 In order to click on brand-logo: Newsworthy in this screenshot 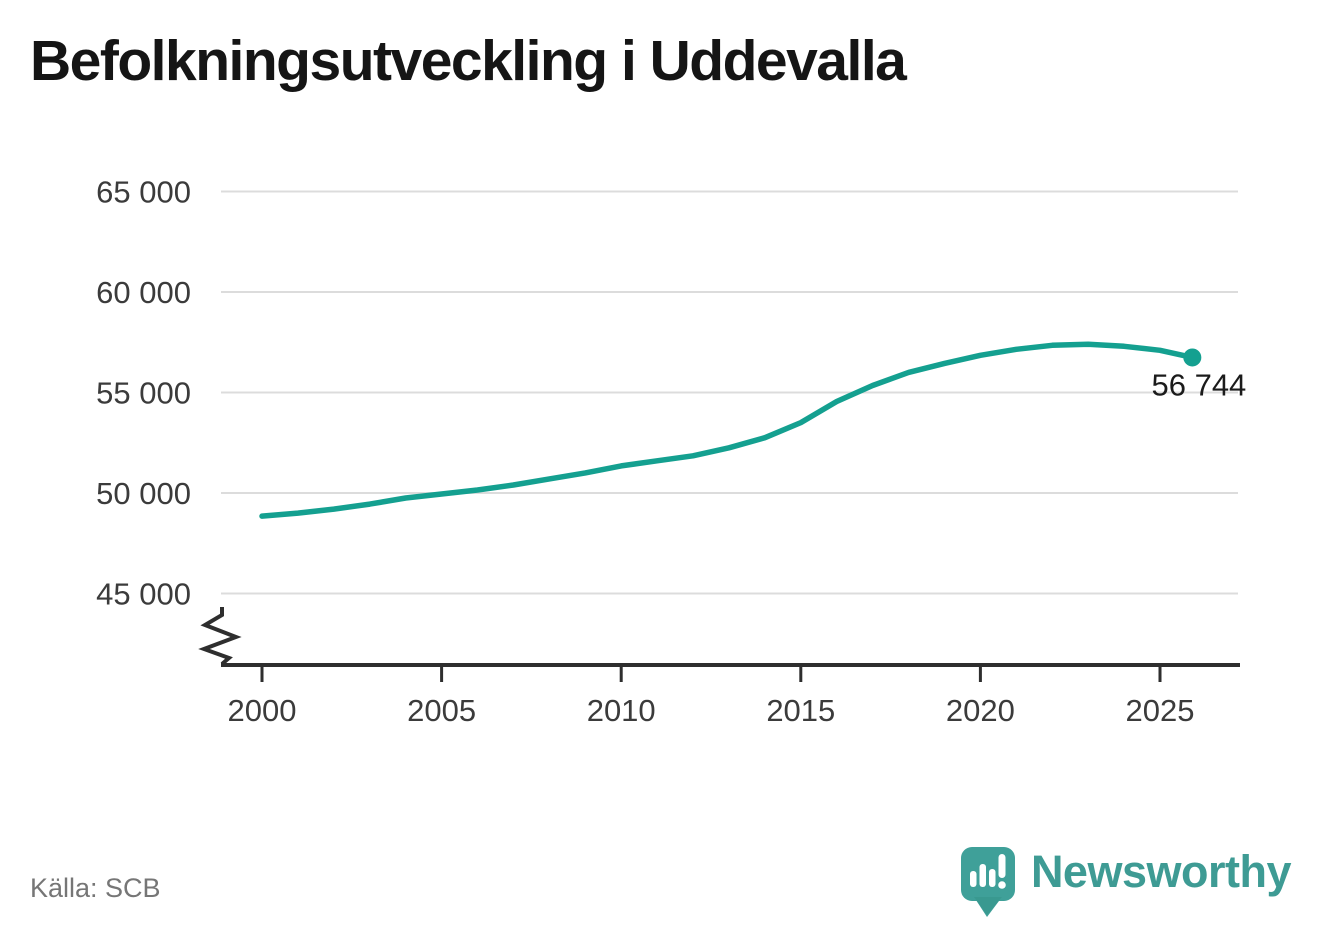, I will do `click(1126, 885)`.